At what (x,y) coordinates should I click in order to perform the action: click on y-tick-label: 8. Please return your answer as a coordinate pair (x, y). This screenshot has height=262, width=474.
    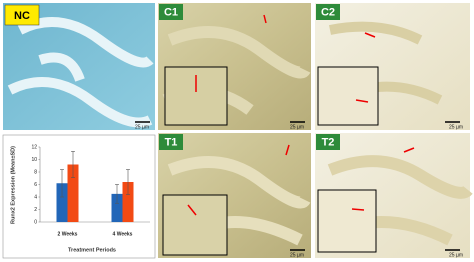
    Looking at the image, I should click on (35, 172).